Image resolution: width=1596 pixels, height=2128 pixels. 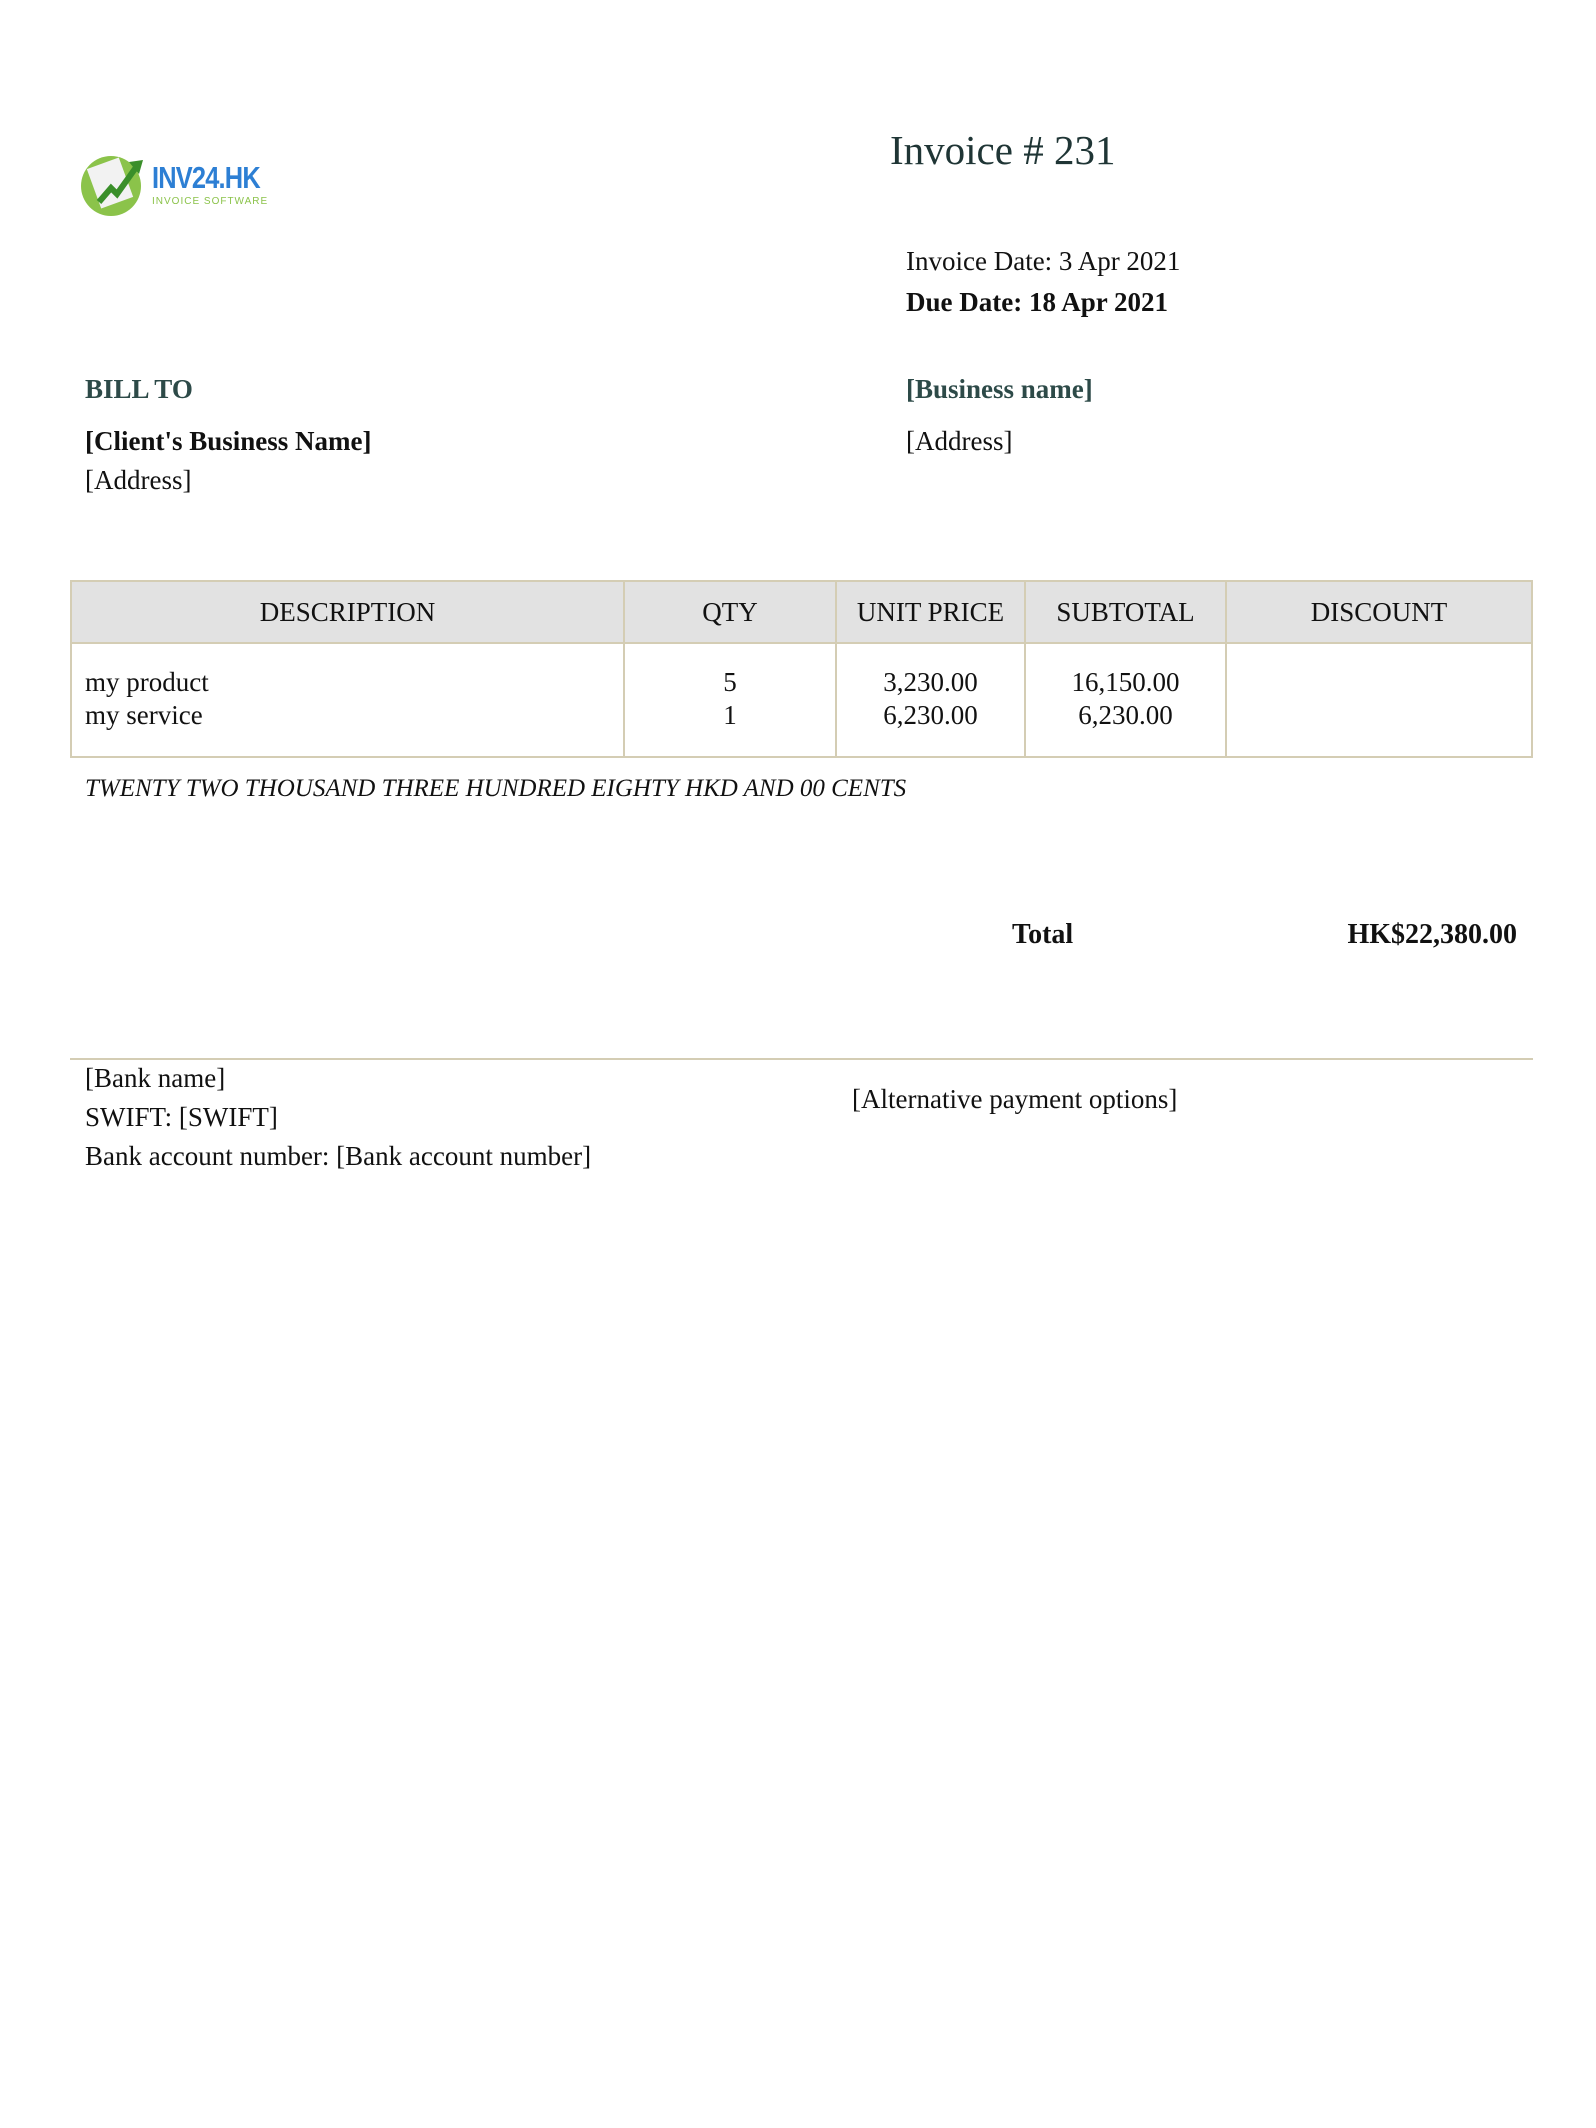 I want to click on item-qty: 1, so click(x=730, y=715).